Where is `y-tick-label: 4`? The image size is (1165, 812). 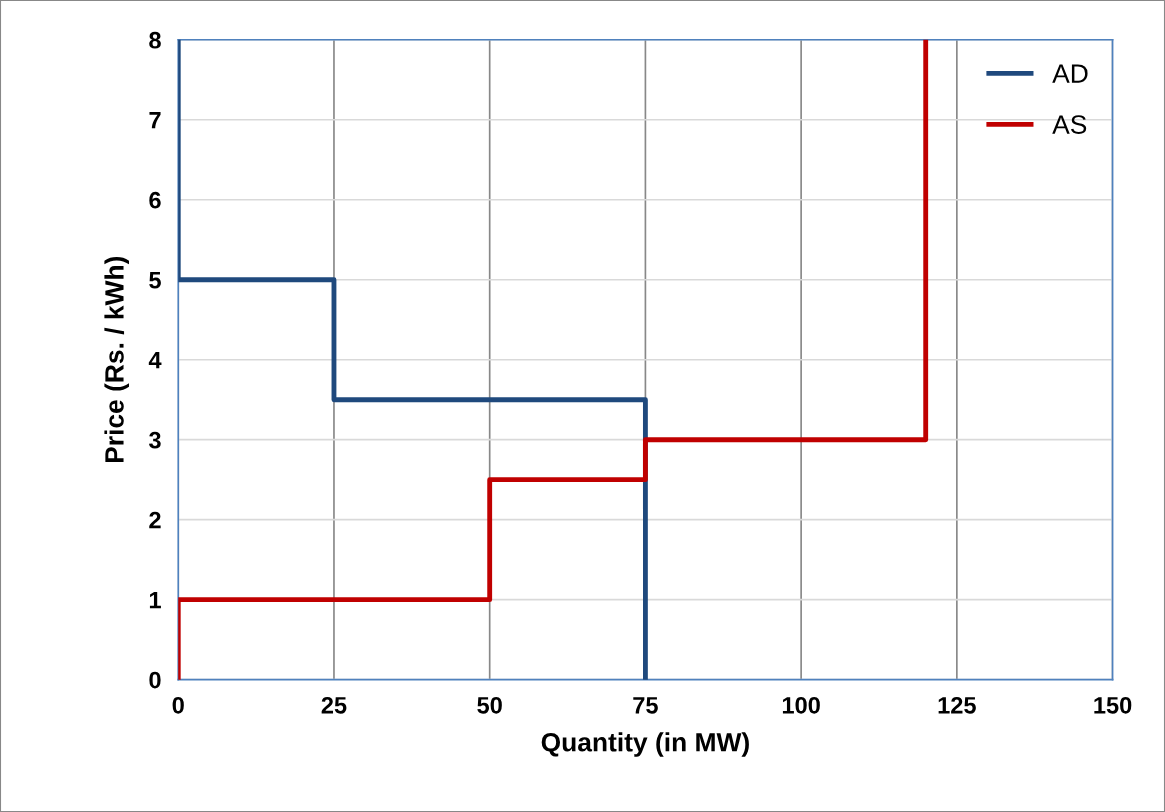 y-tick-label: 4 is located at coordinates (155, 360).